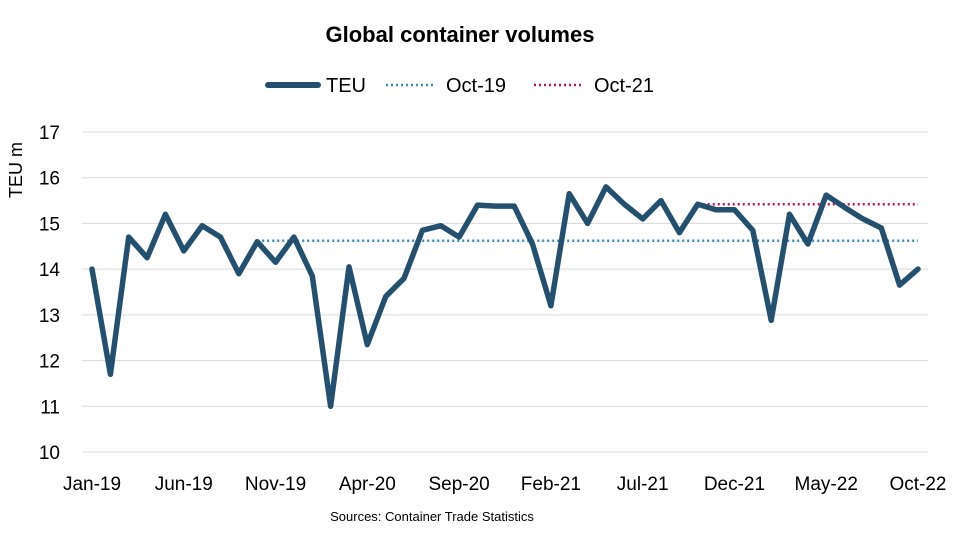 The image size is (960, 540). What do you see at coordinates (643, 484) in the screenshot?
I see `x-tick-label: Jul-21` at bounding box center [643, 484].